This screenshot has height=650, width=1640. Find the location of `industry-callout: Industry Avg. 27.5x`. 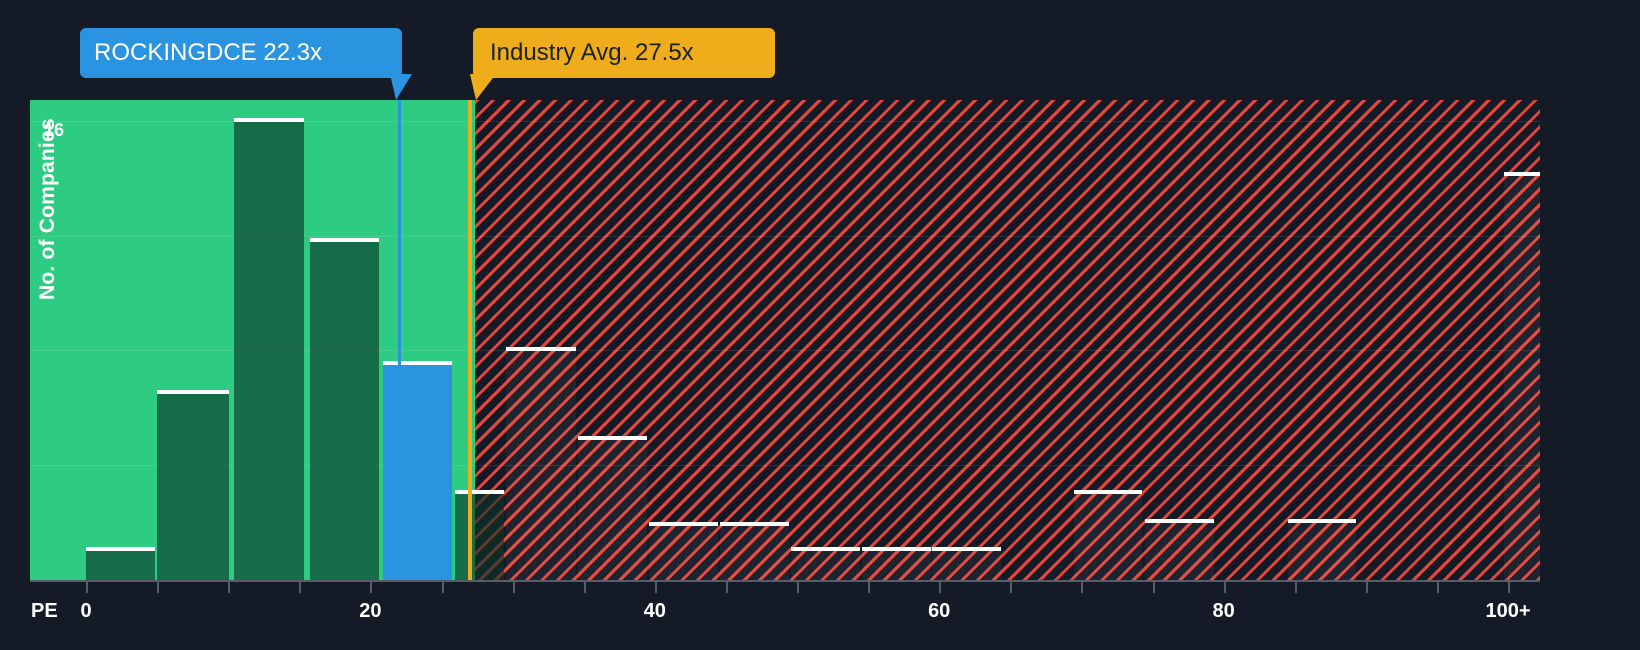

industry-callout: Industry Avg. 27.5x is located at coordinates (624, 53).